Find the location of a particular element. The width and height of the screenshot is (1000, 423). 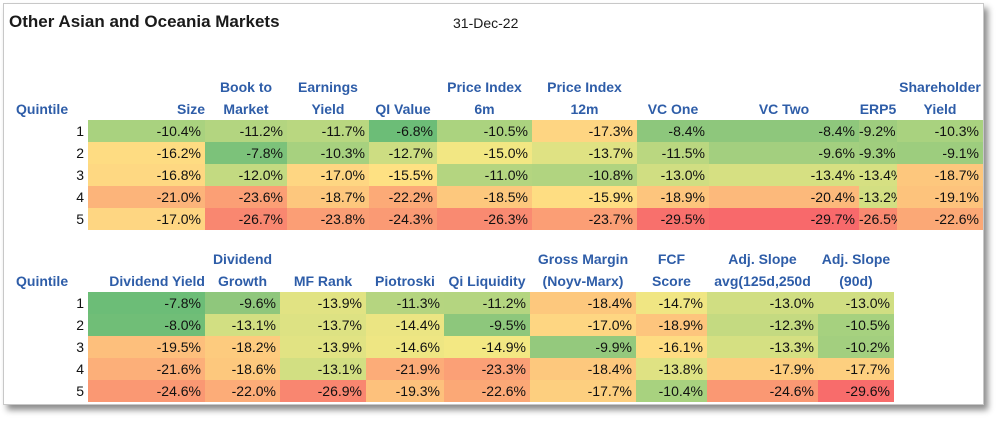

table2-header-4-line-0: Piotroski is located at coordinates (405, 281).